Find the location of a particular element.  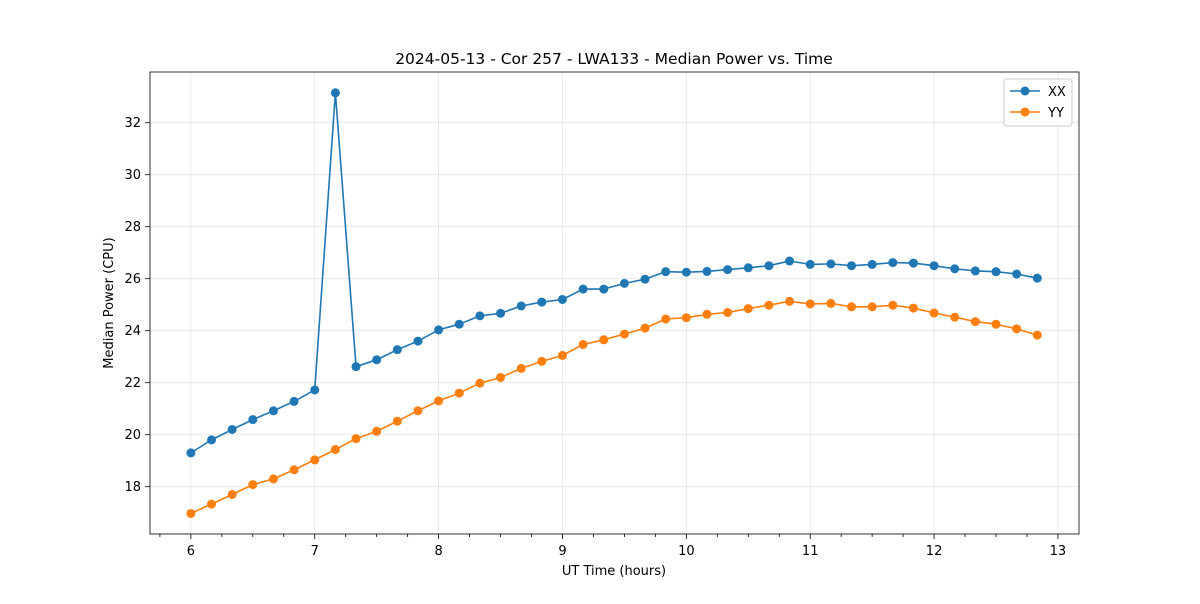

legend-marker-xx is located at coordinates (1025, 91).